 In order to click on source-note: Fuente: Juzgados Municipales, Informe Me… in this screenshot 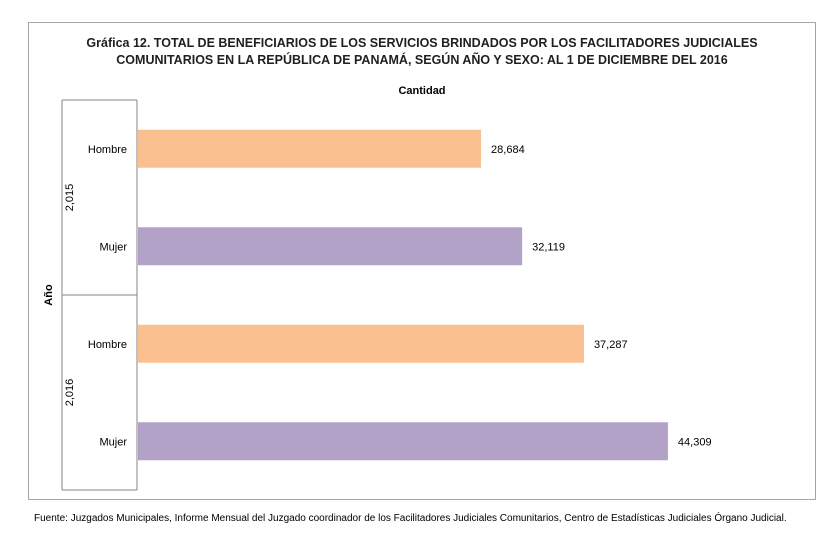, I will do `click(410, 518)`.